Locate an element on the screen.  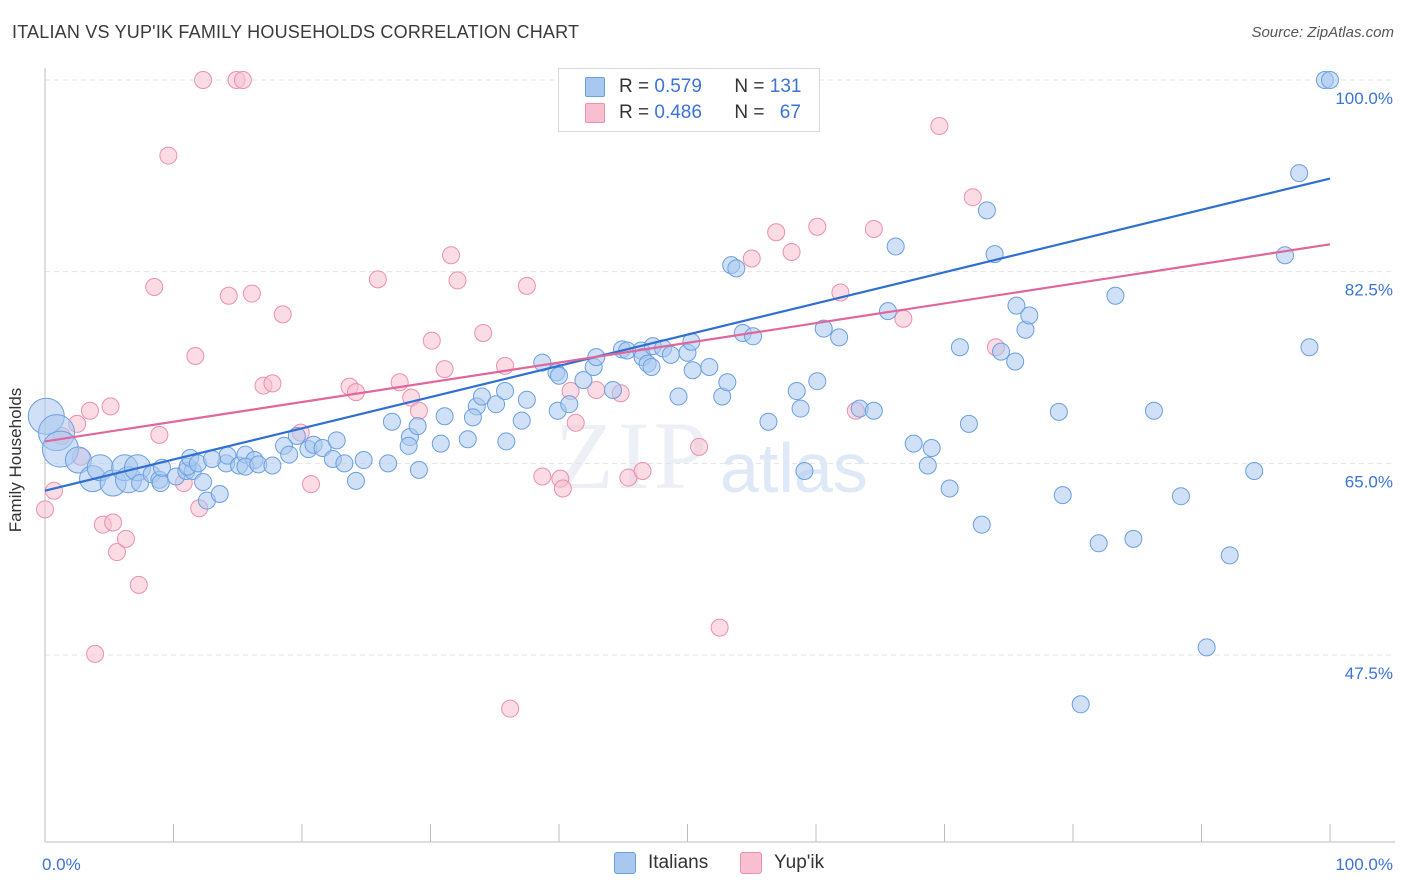
legend-swatch-yupik is located at coordinates (595, 113).